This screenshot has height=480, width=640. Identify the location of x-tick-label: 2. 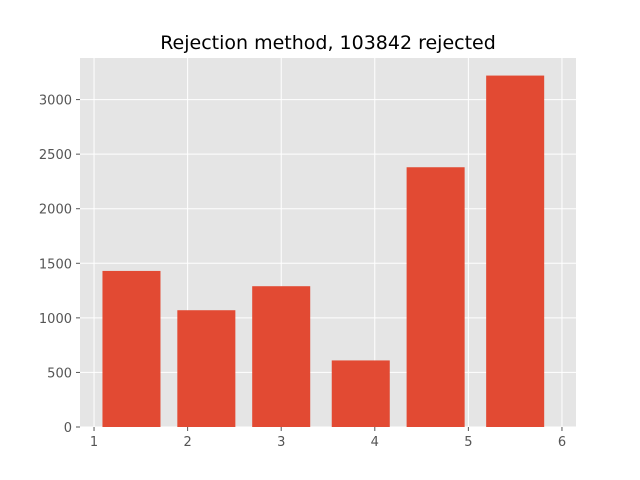
(187, 442).